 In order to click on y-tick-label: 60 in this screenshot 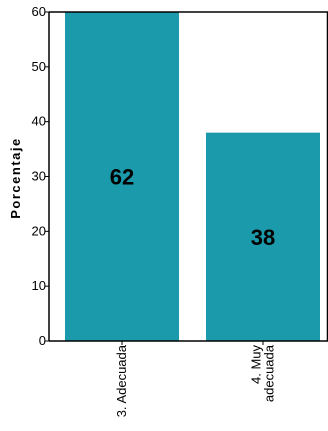, I will do `click(39, 11)`.